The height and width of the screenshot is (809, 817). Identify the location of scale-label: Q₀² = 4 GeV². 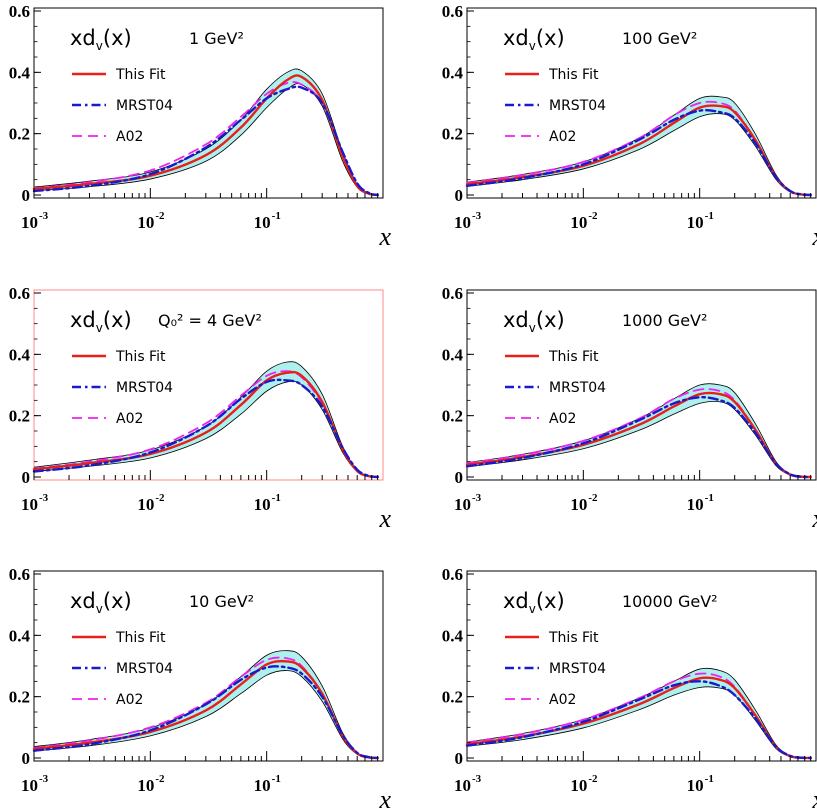
(210, 320).